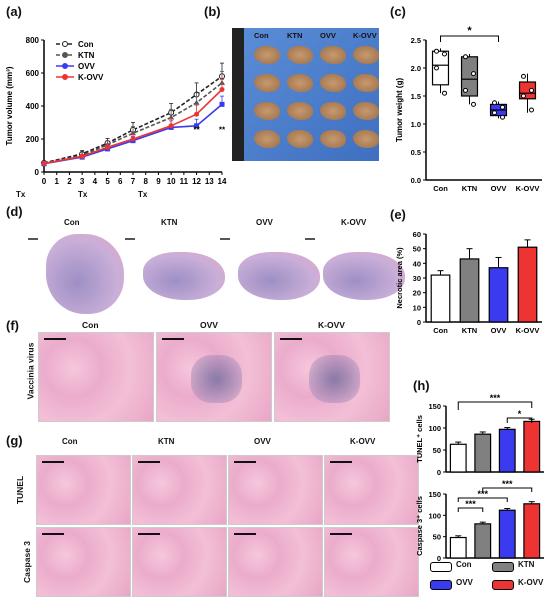 This screenshot has height=602, width=550. I want to click on x-tick-label: KTN, so click(469, 330).